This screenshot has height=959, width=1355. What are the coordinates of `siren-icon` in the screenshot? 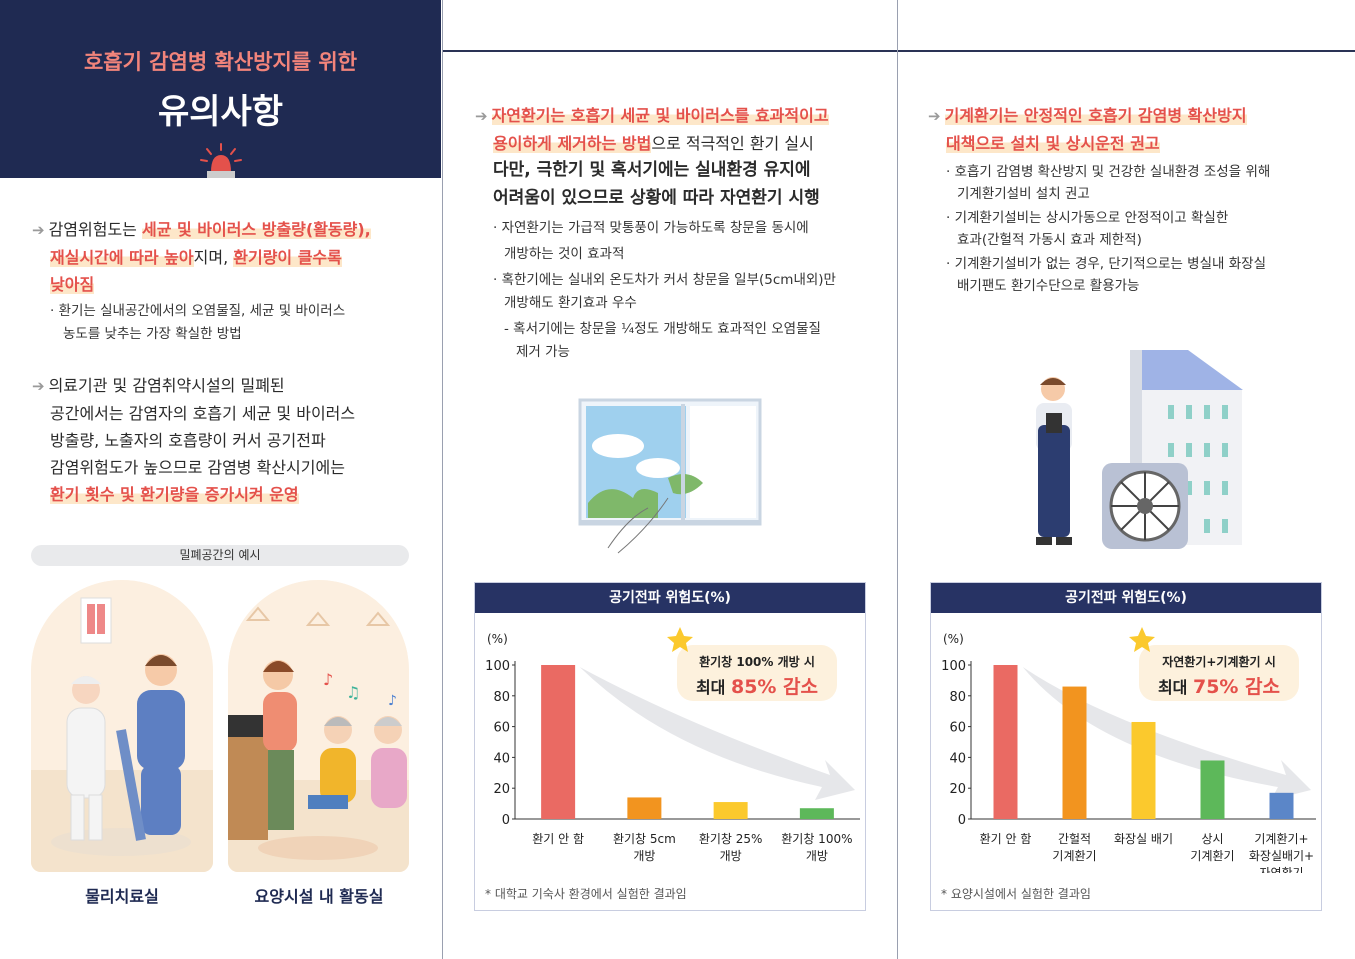 It's located at (221, 160).